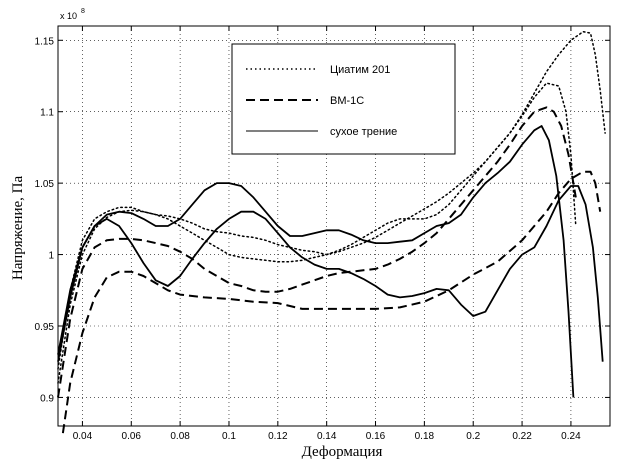 This screenshot has width=626, height=465. I want to click on legend-box, so click(343, 99).